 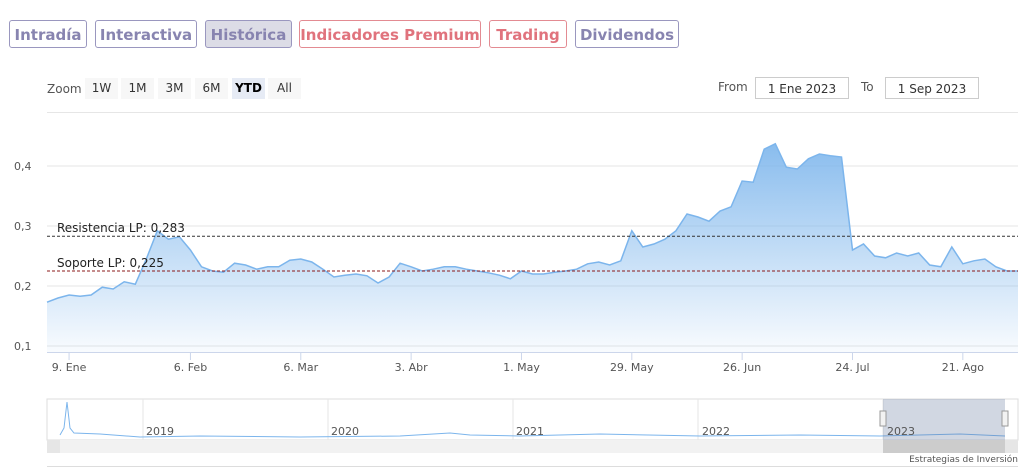 What do you see at coordinates (932, 88) in the screenshot?
I see `to-input: 1 Sep 2023` at bounding box center [932, 88].